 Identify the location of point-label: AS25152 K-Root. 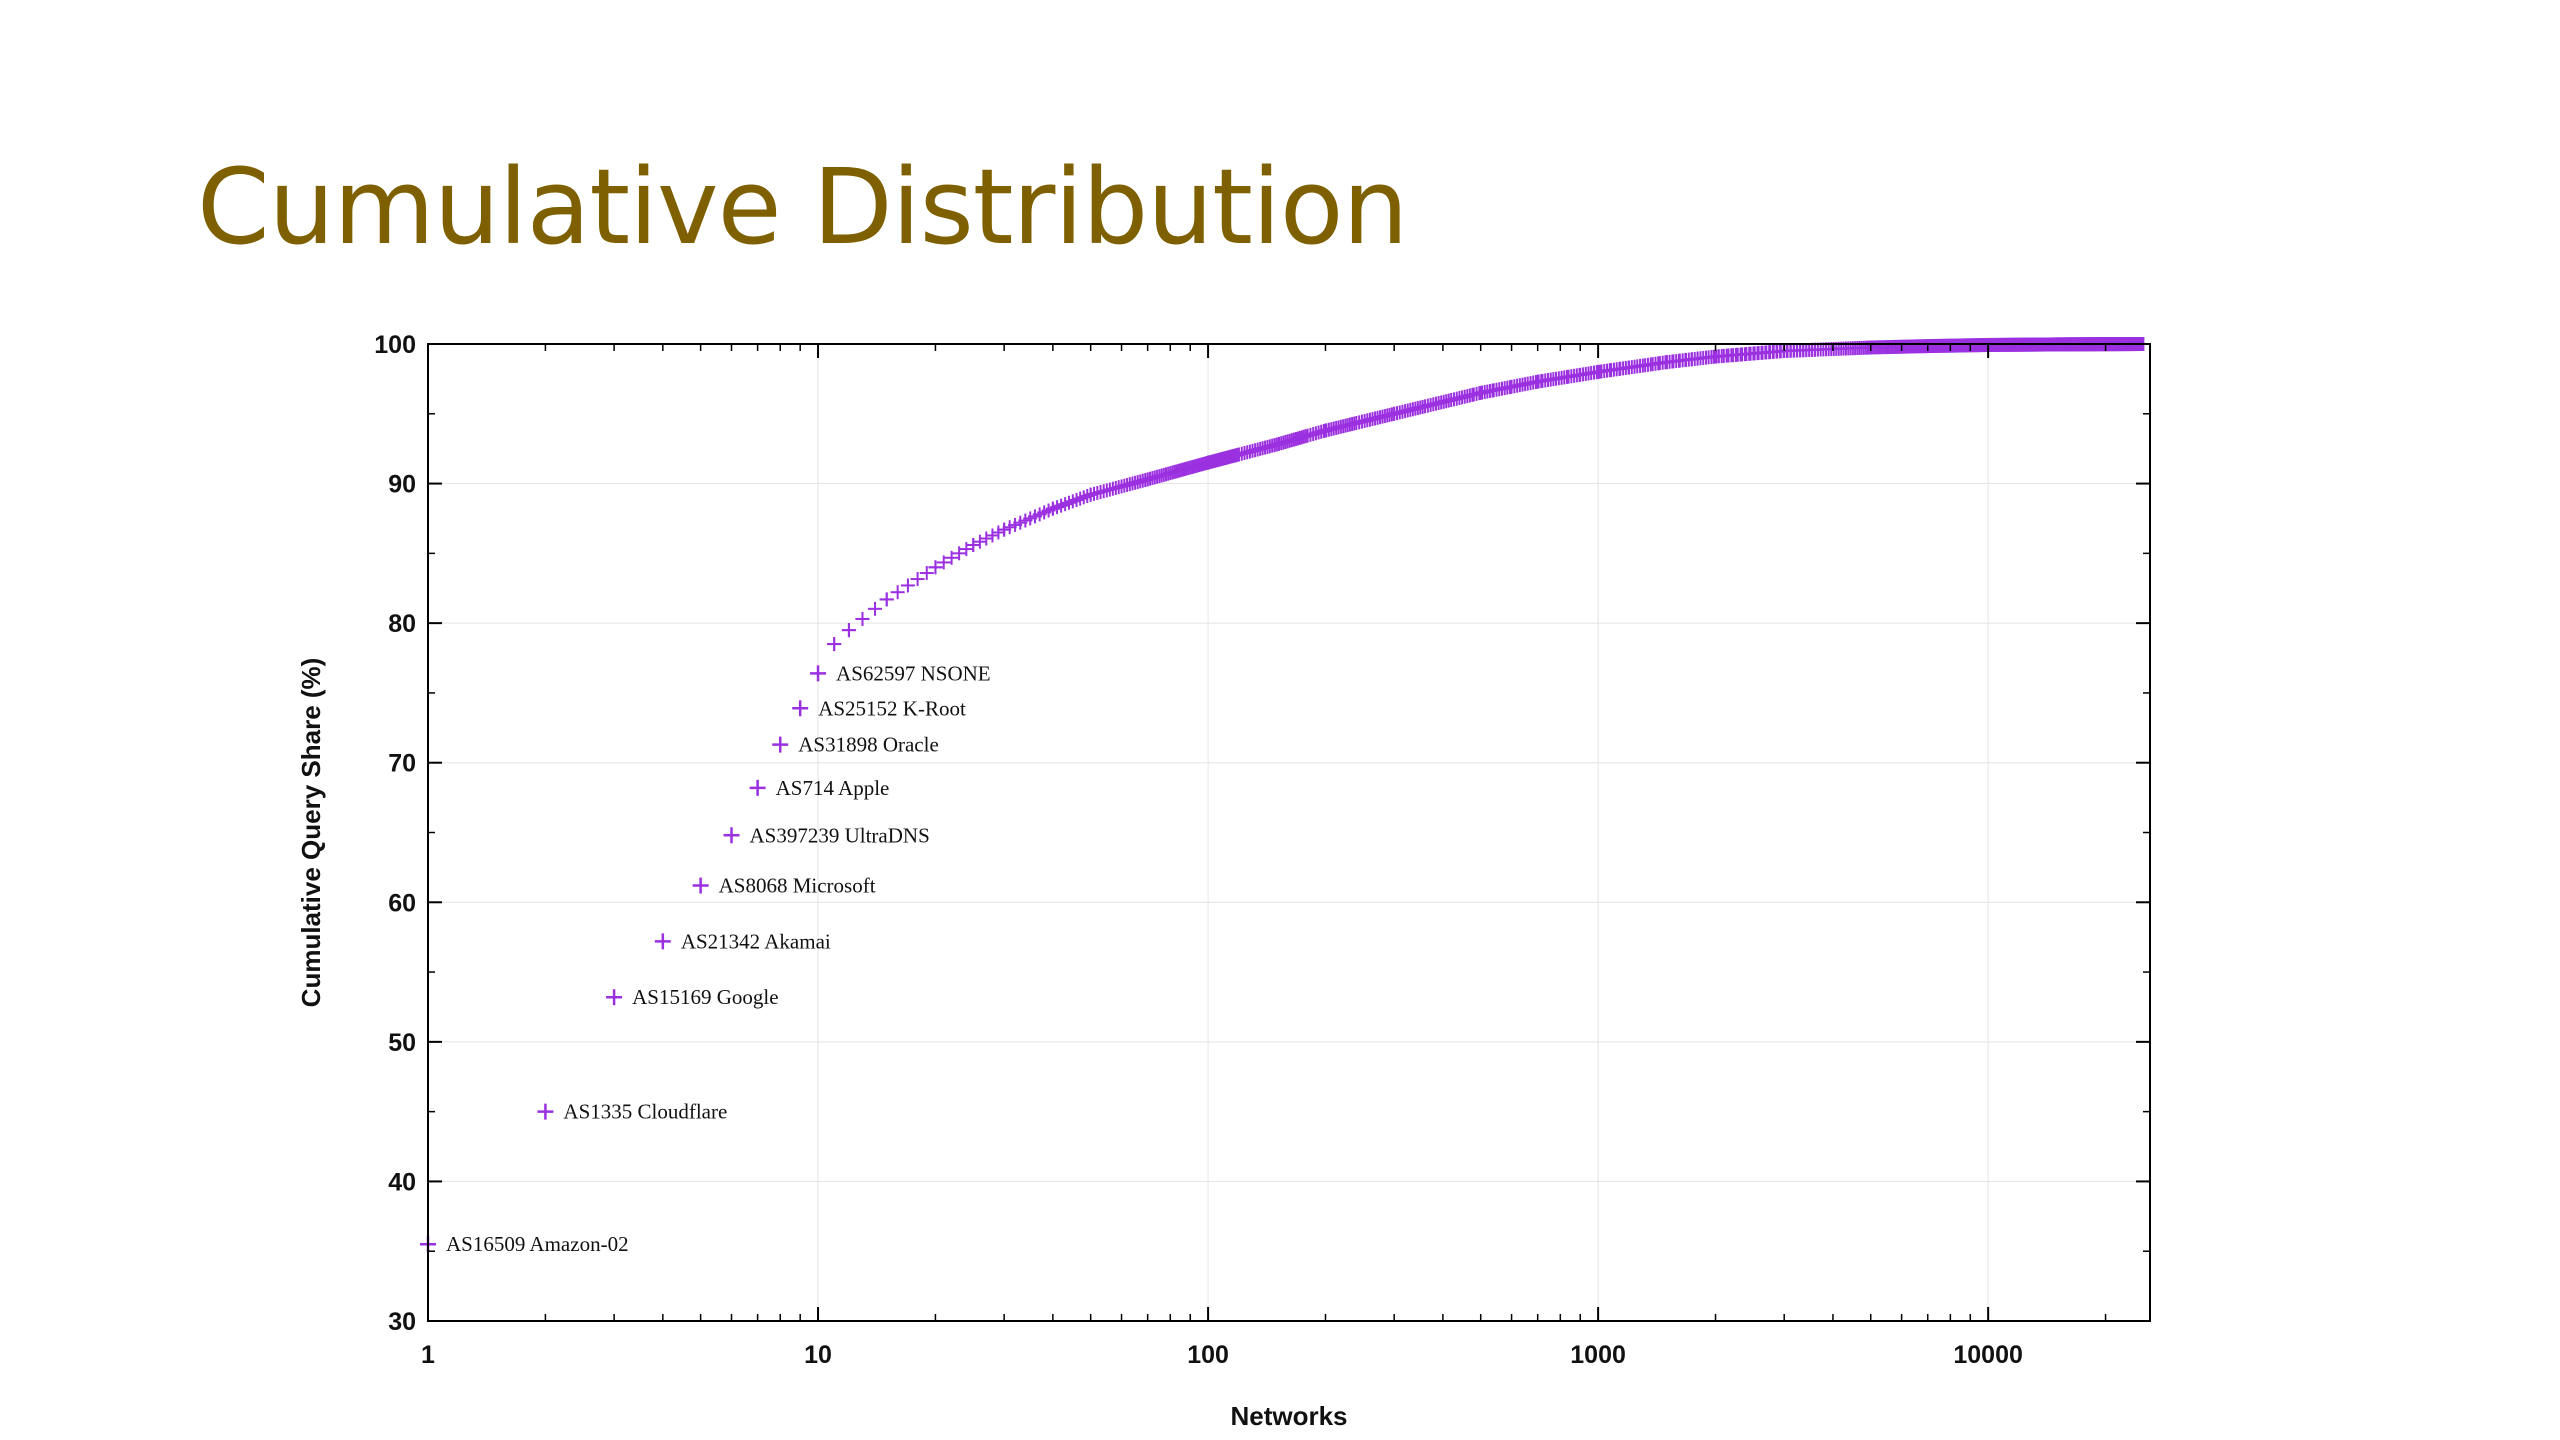
(892, 708).